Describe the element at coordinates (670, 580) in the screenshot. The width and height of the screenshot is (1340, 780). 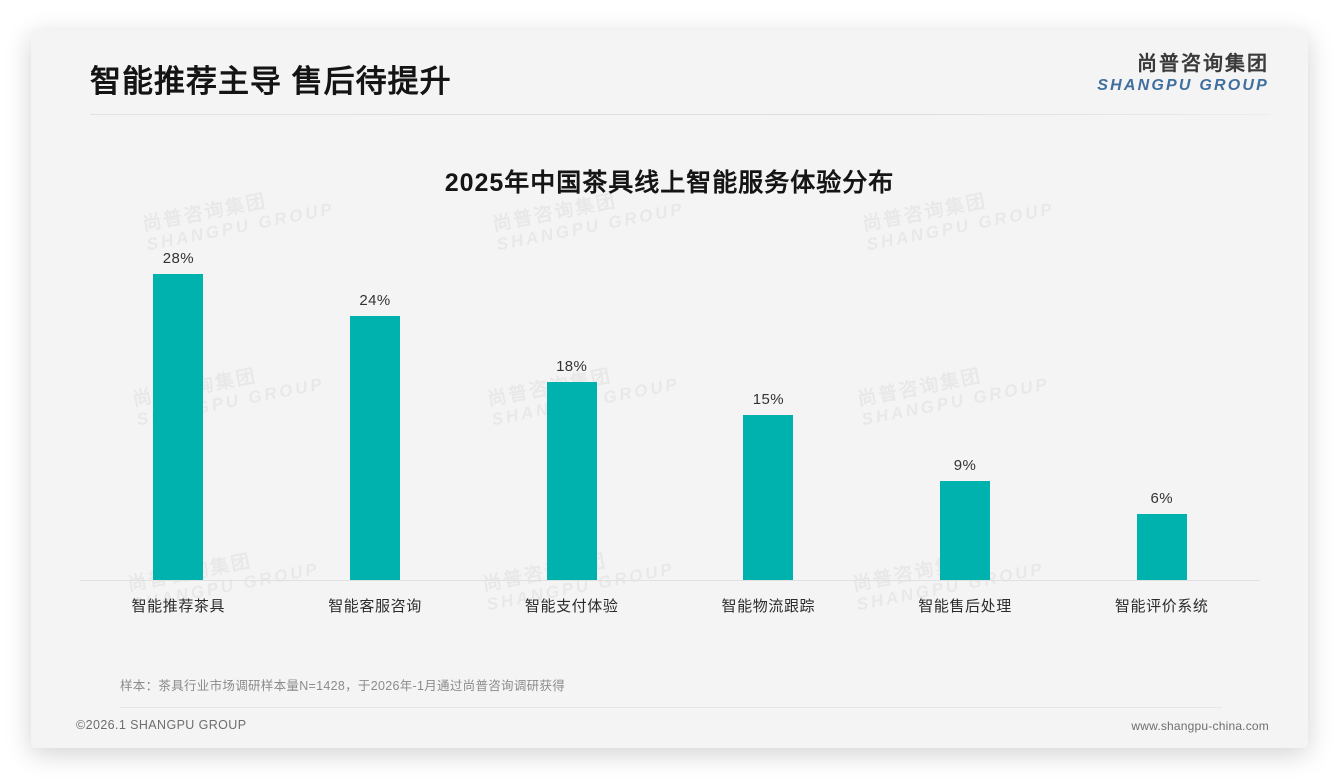
I see `axis-baseline` at that location.